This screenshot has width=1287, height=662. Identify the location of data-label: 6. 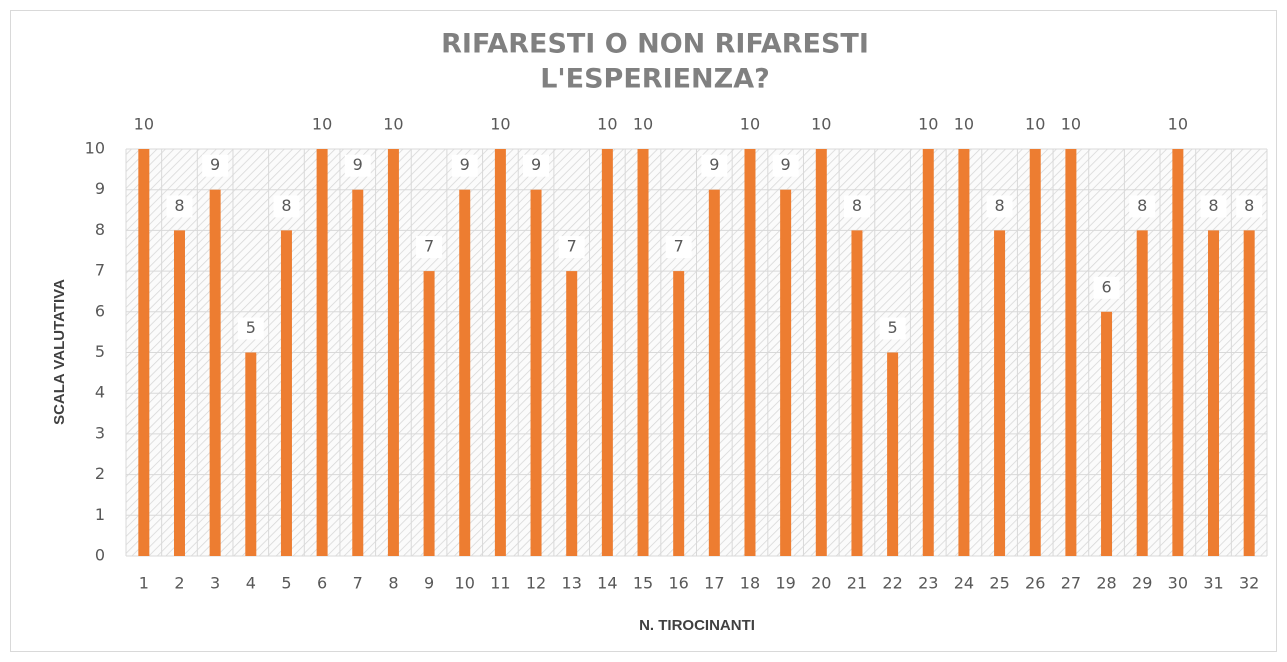
(1106, 286).